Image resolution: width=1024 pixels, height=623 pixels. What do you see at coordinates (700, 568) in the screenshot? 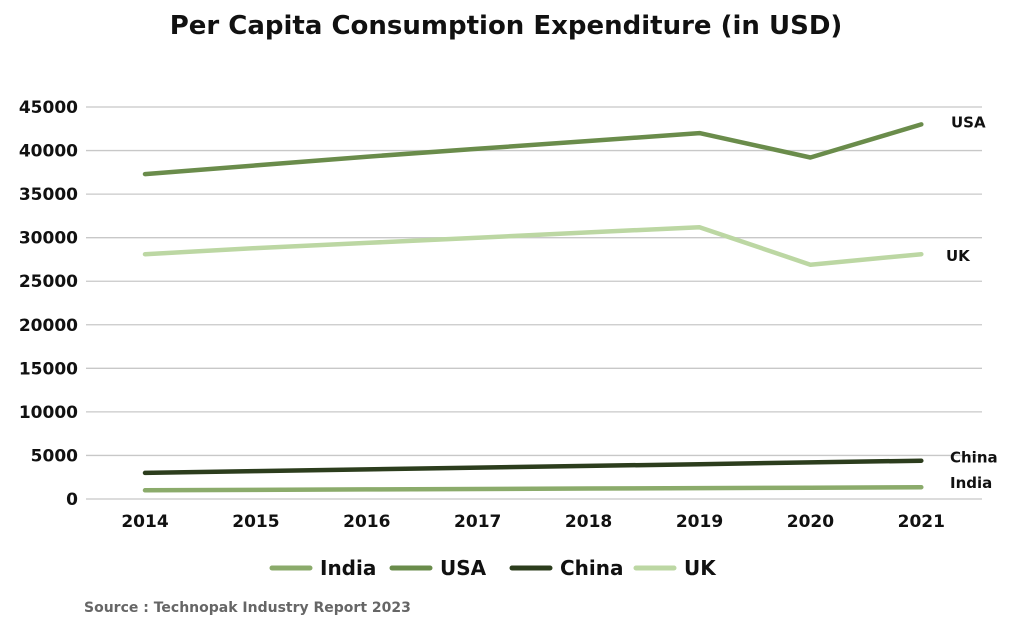
I see `legend-label-uk: UK` at bounding box center [700, 568].